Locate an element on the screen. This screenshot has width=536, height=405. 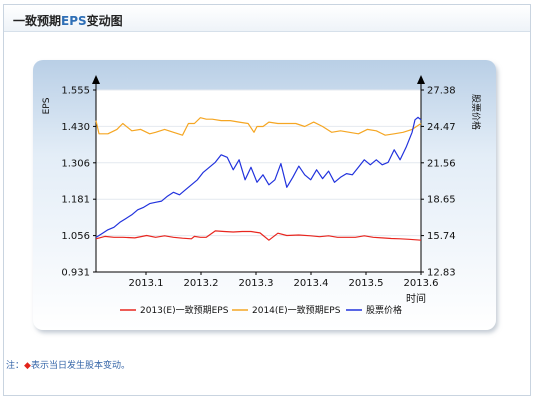
y-right-tick-label: 15.74 is located at coordinates (441, 236).